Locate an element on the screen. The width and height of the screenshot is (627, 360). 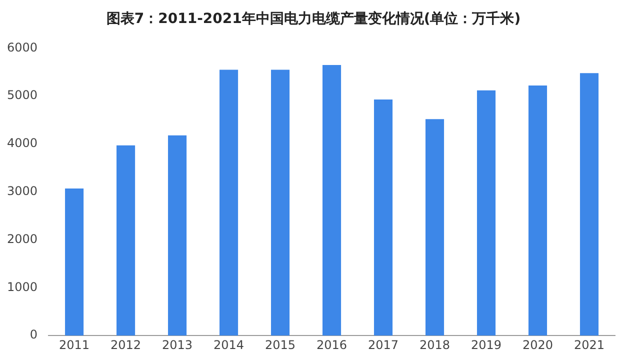
y-tick-label: 5000 is located at coordinates (22, 95).